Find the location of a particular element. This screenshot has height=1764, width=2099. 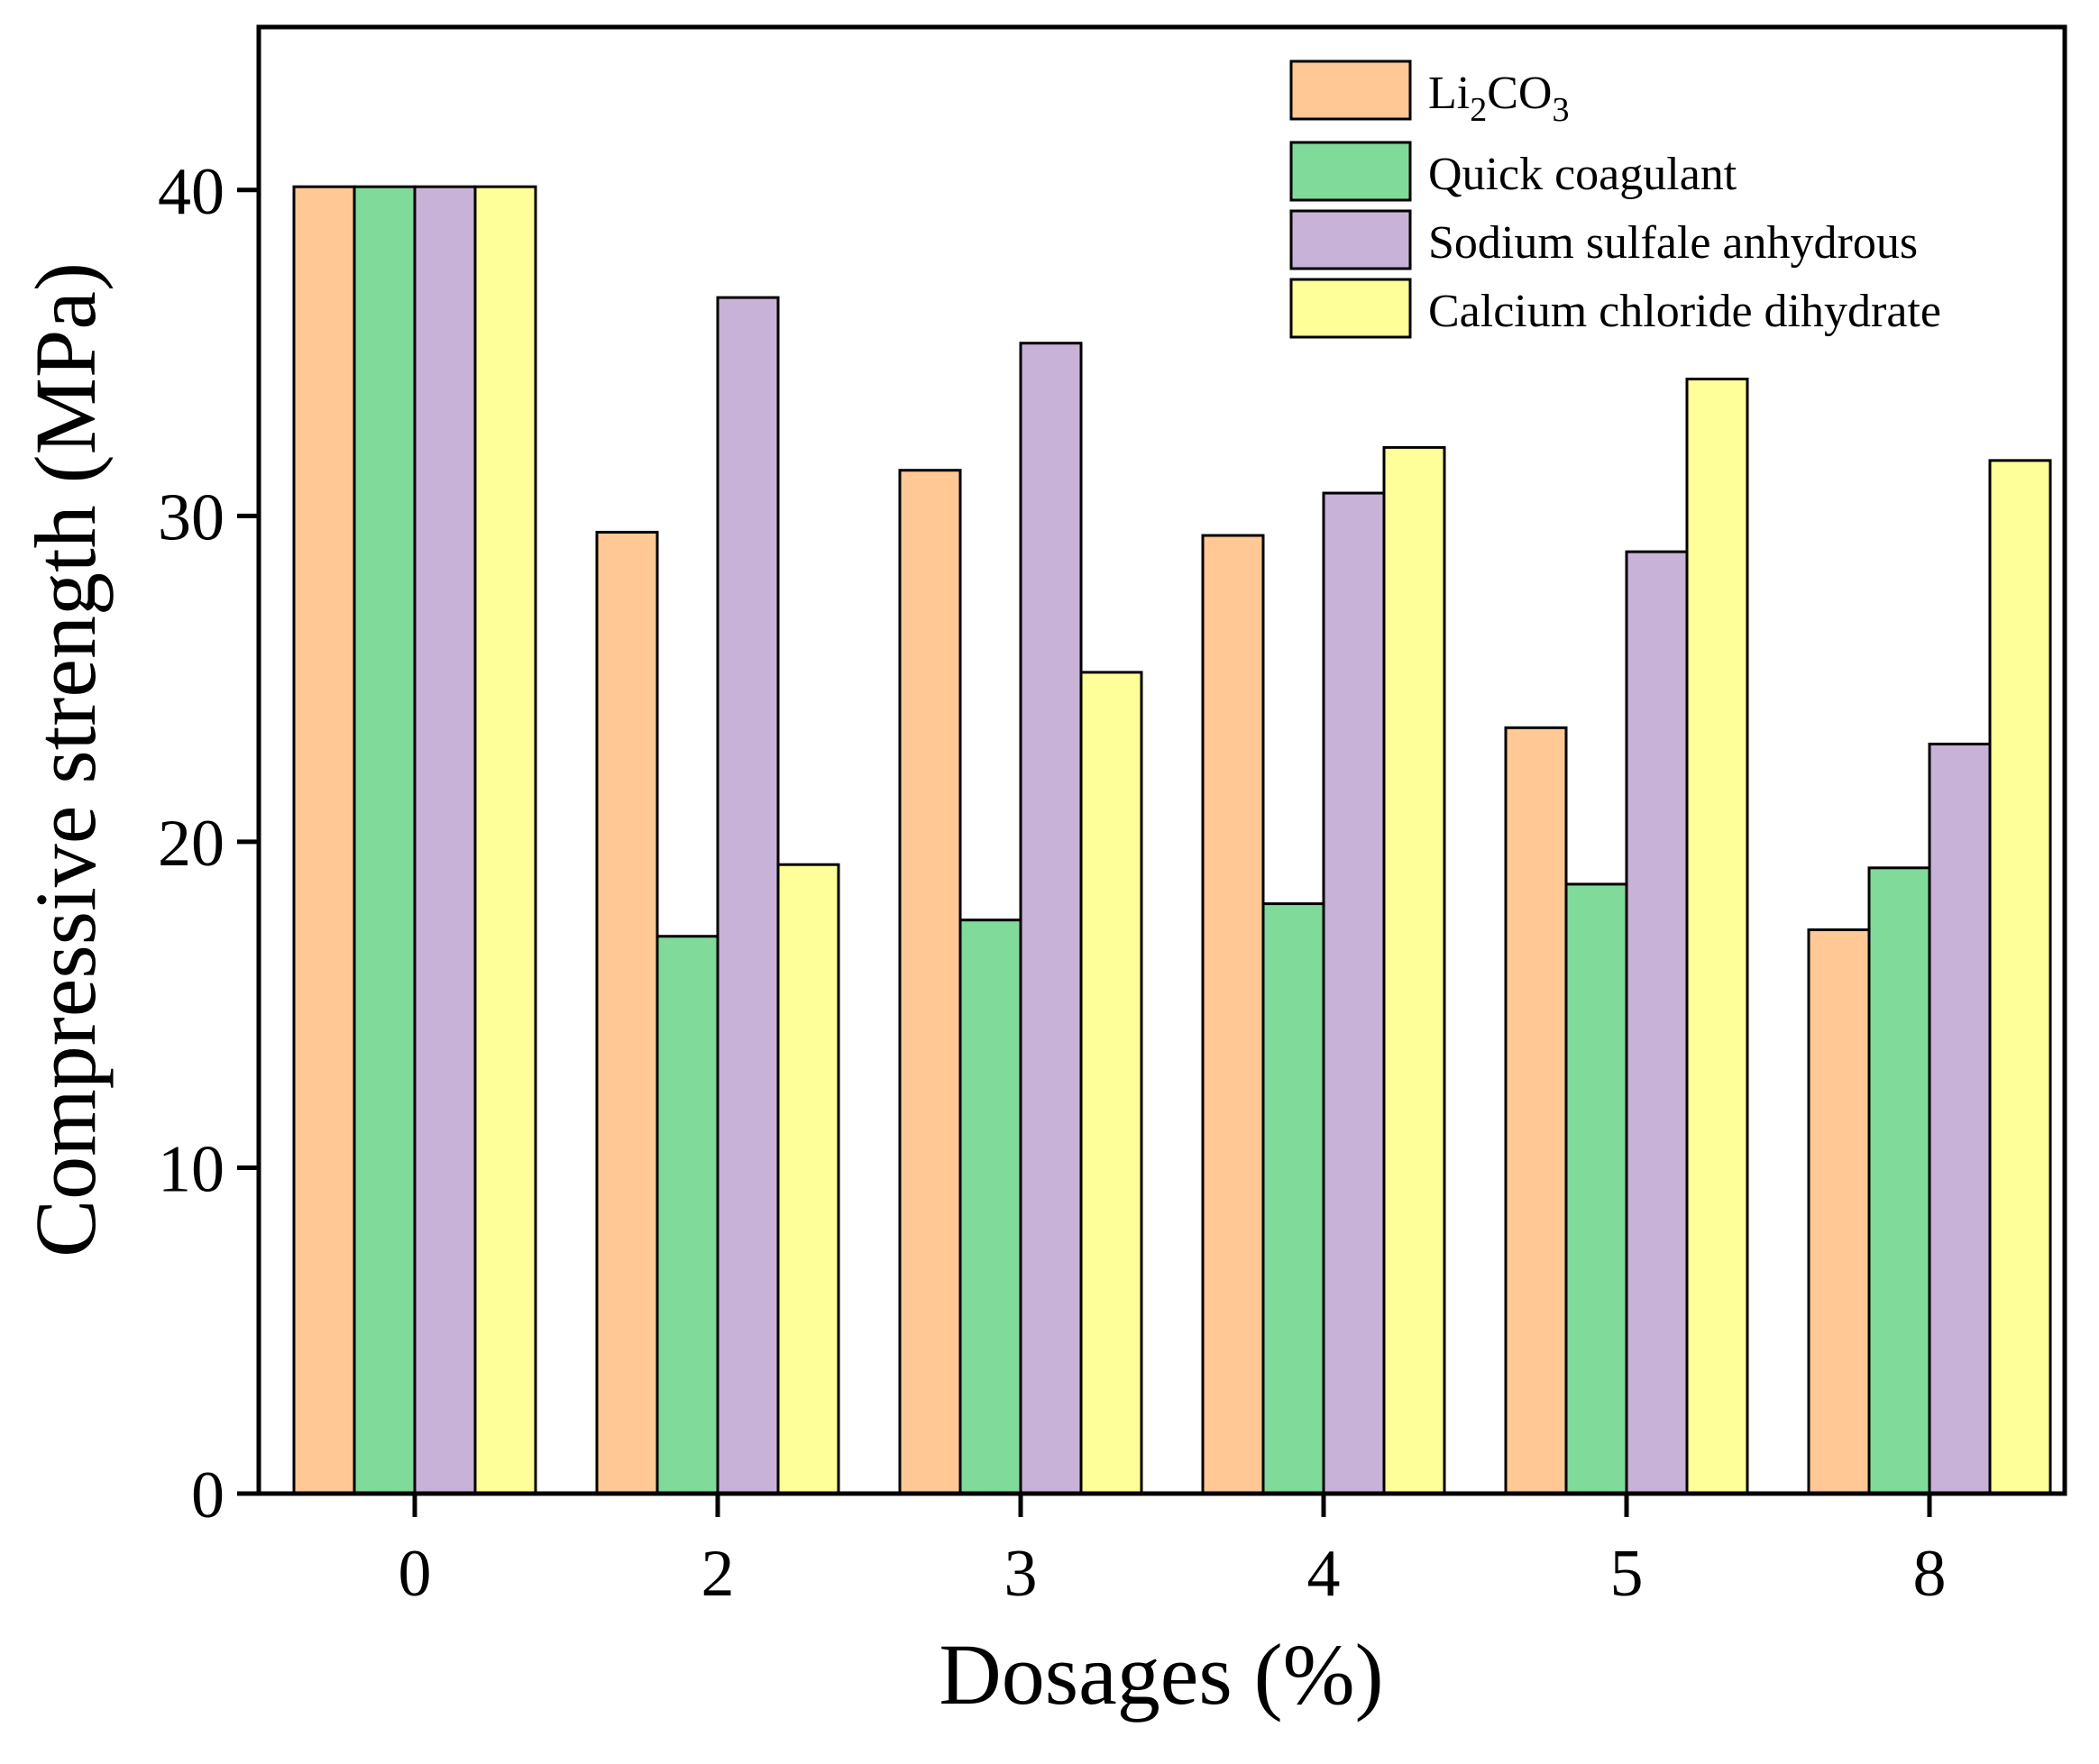

legend-li2co3-sub-3: 3 is located at coordinates (1560, 110).